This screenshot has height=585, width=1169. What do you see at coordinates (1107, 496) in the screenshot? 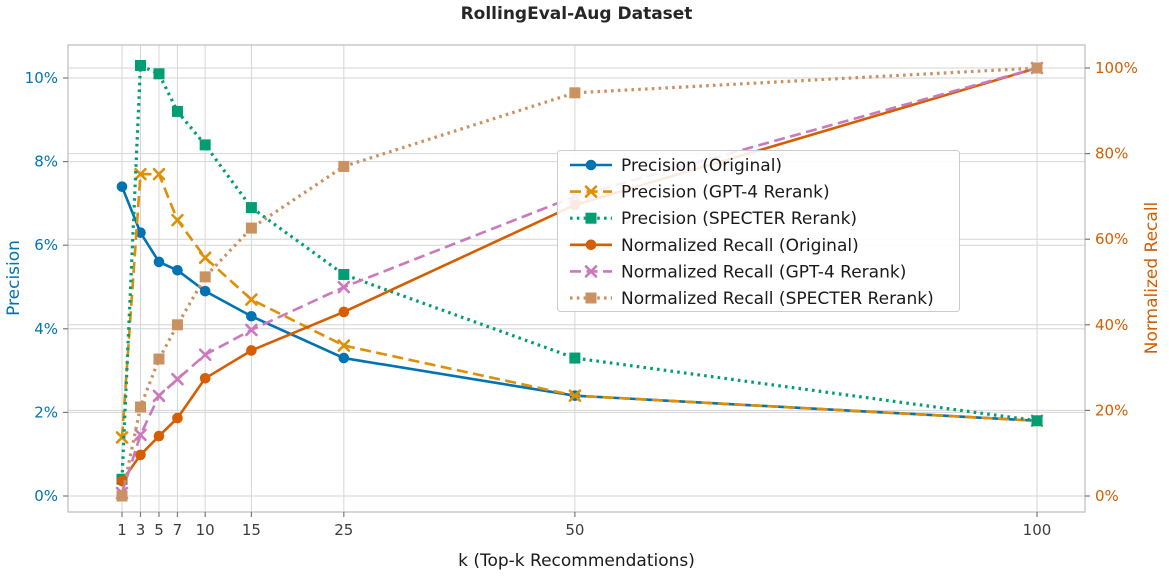
I see `y-right-tick-label: 0%` at bounding box center [1107, 496].